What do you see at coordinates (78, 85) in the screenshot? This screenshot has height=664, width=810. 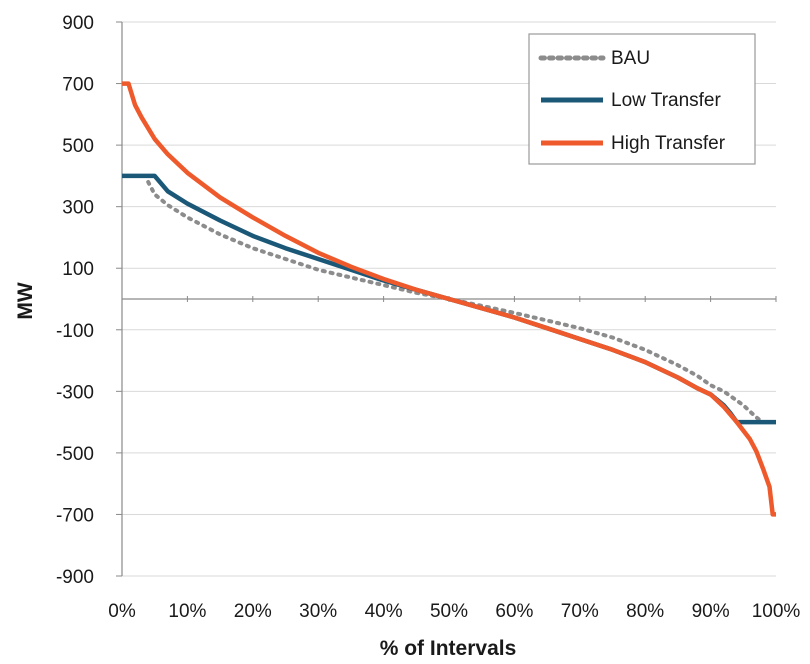 I see `y-tick-label-1: 700` at bounding box center [78, 85].